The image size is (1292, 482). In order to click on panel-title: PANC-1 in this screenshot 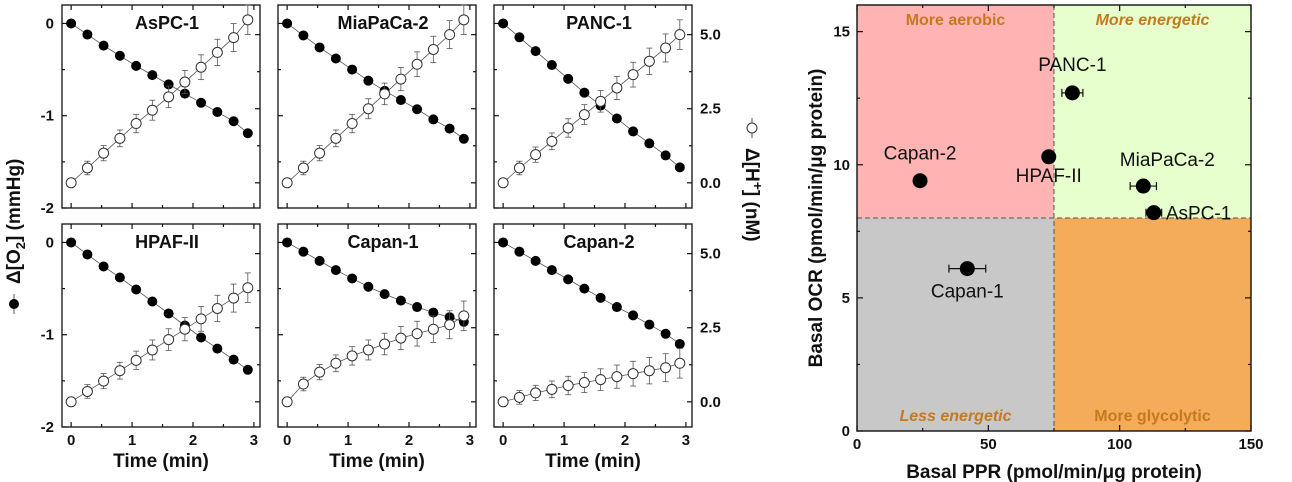, I will do `click(599, 23)`.